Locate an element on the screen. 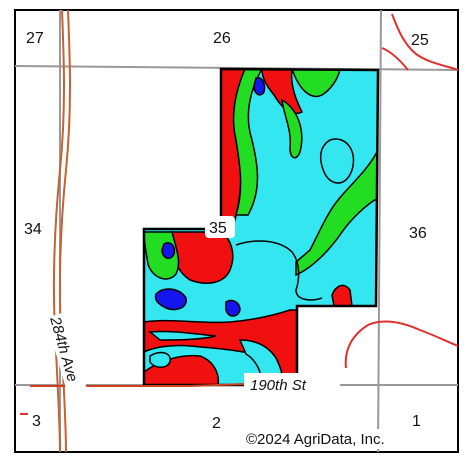 The width and height of the screenshot is (470, 457). road-284th-ave is located at coordinates (61, 231).